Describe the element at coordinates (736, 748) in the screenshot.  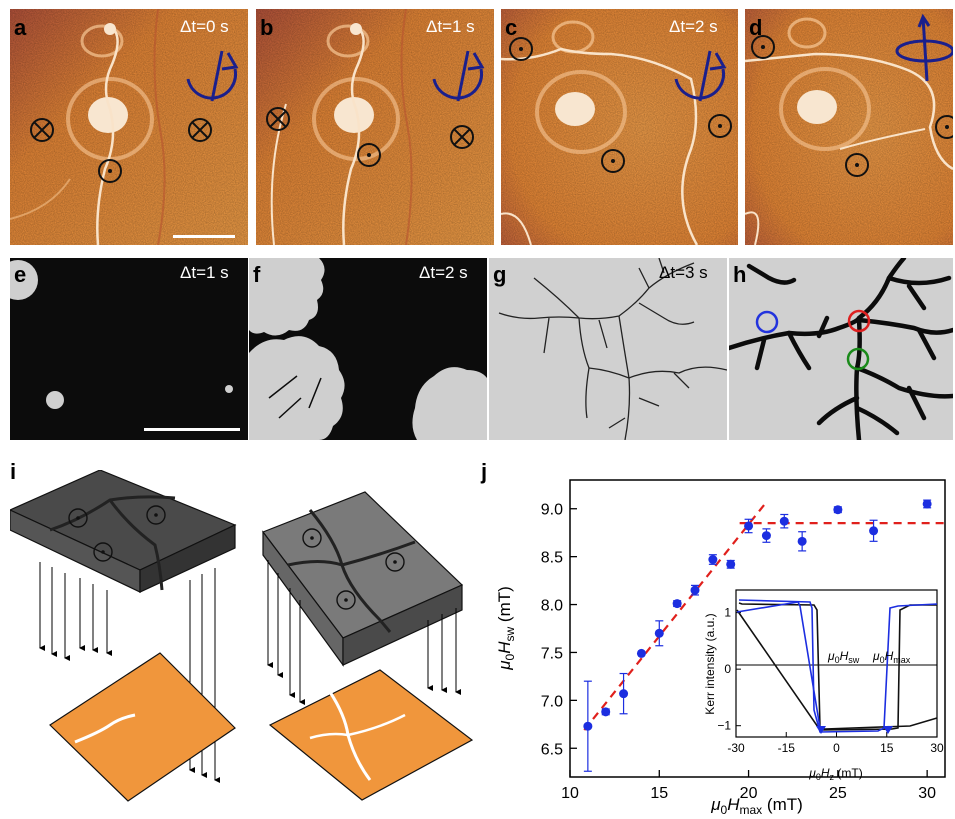
I see `inset-x-tick-label: -30` at that location.